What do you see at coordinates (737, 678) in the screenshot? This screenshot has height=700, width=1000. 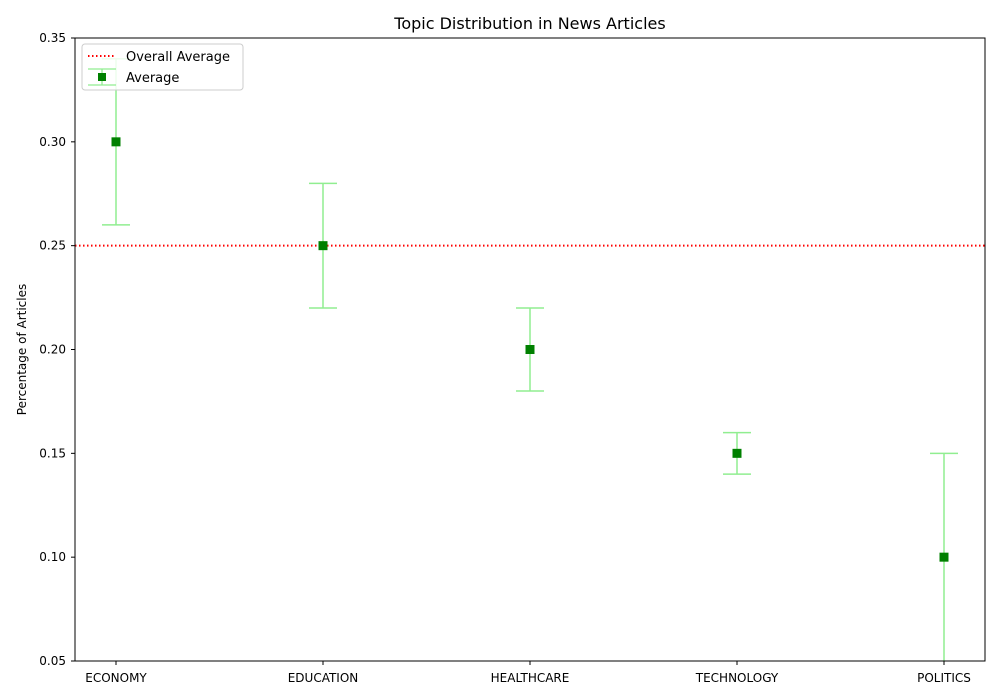 I see `x-tick-label: TECHNOLOGY` at bounding box center [737, 678].